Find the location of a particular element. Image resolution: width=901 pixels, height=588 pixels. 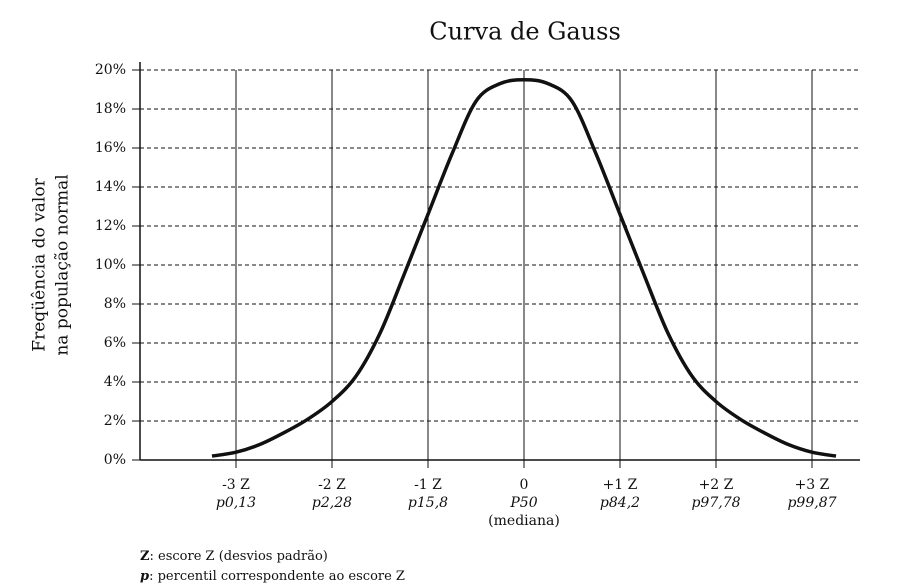

x-tick-label: -3 Z is located at coordinates (236, 485).